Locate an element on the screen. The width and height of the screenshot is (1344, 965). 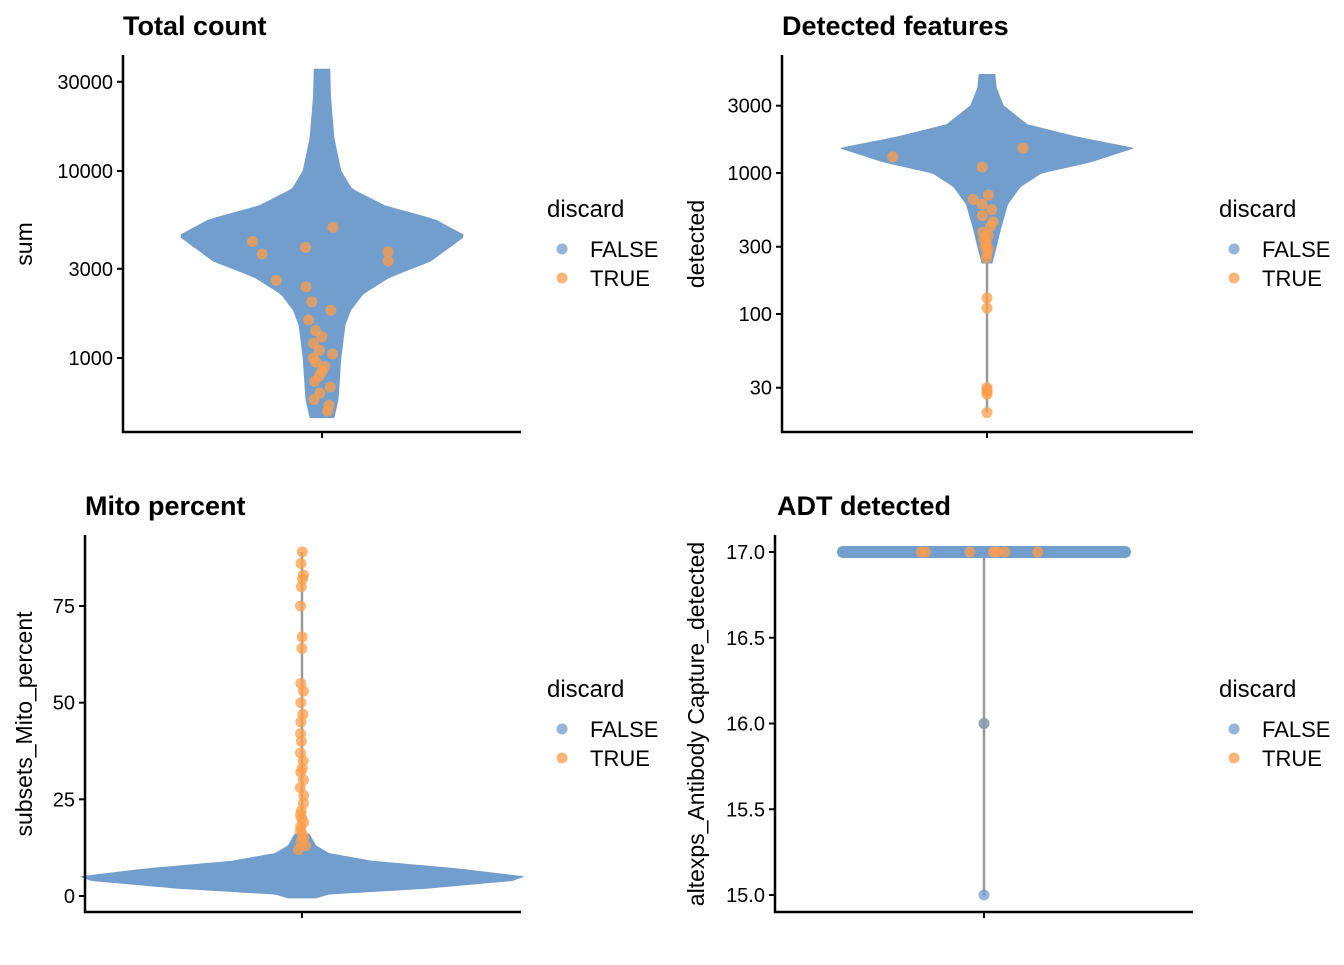
mixed-point is located at coordinates (984, 723).